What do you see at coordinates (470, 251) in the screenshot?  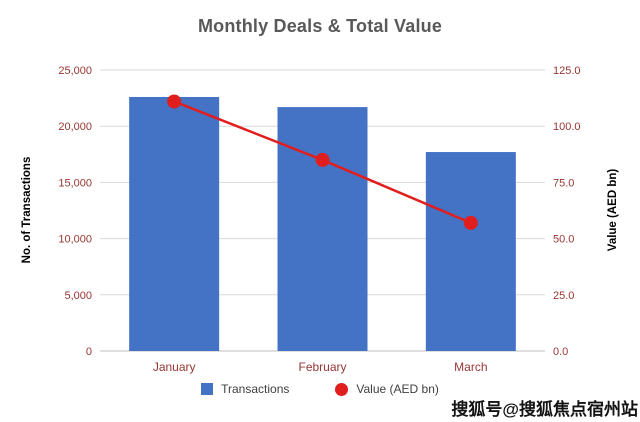 I see `bar-march` at bounding box center [470, 251].